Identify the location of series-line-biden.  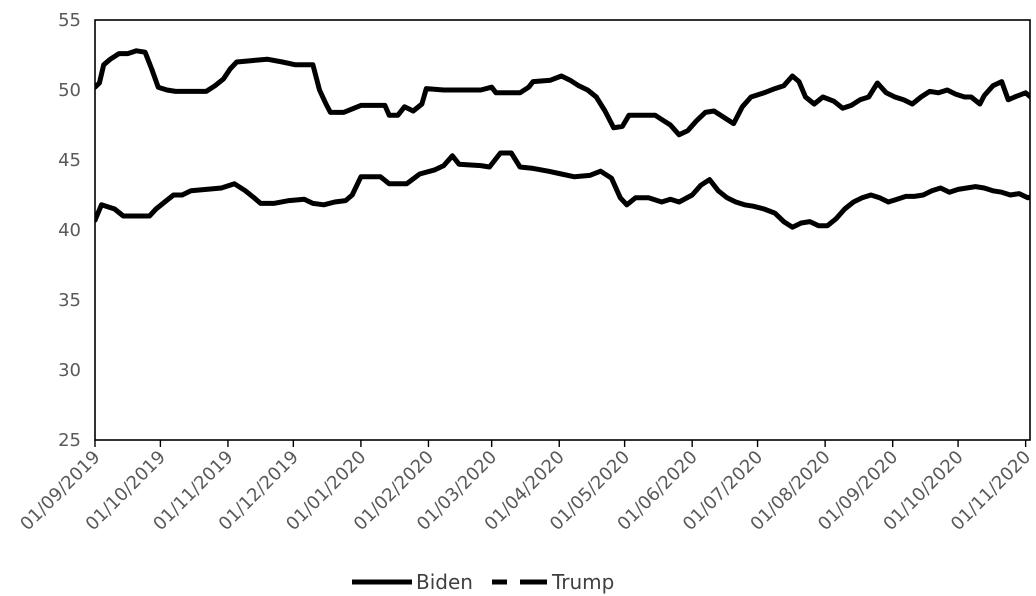
(562, 93).